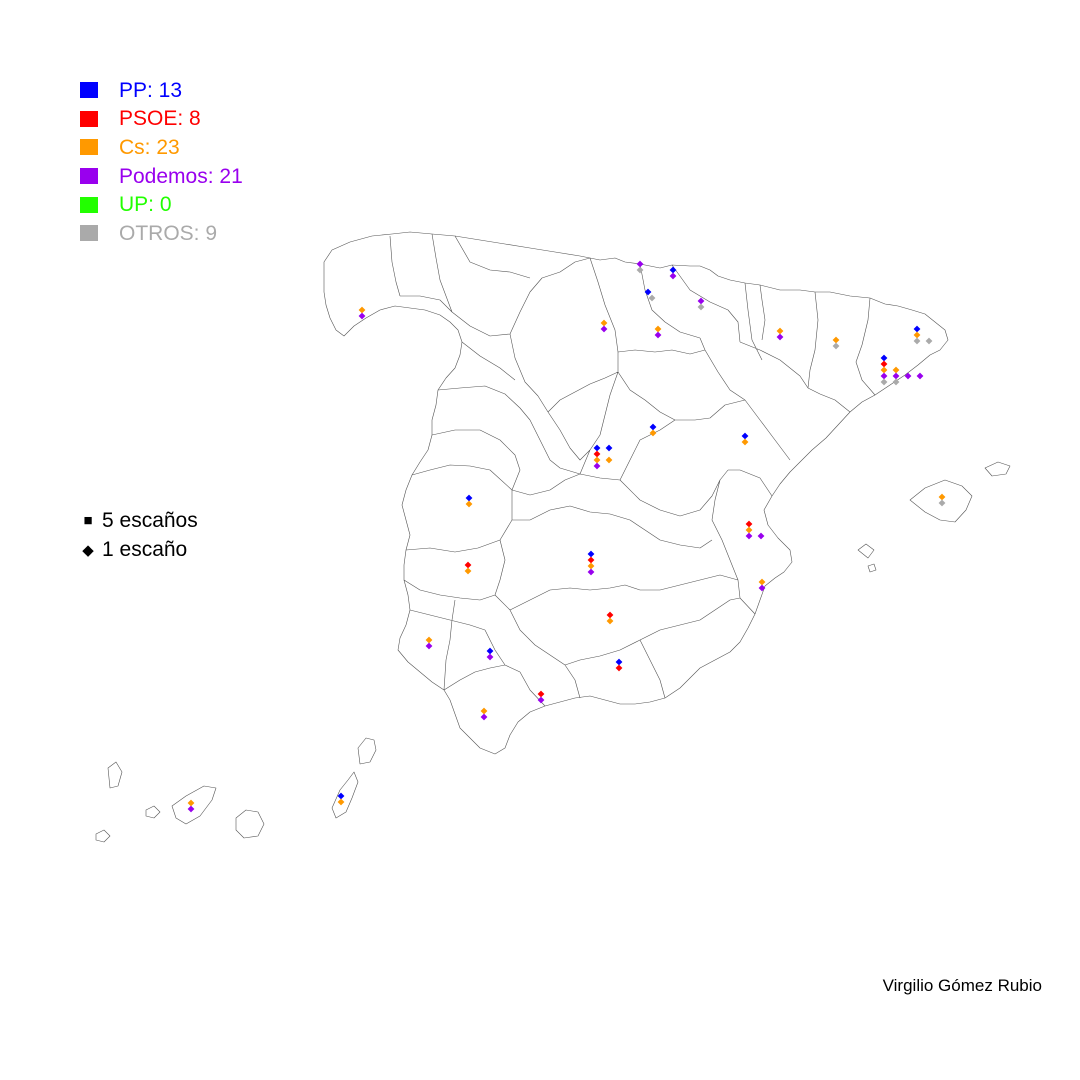  What do you see at coordinates (88, 520) in the screenshot?
I see `square-symbol-icon: ■` at bounding box center [88, 520].